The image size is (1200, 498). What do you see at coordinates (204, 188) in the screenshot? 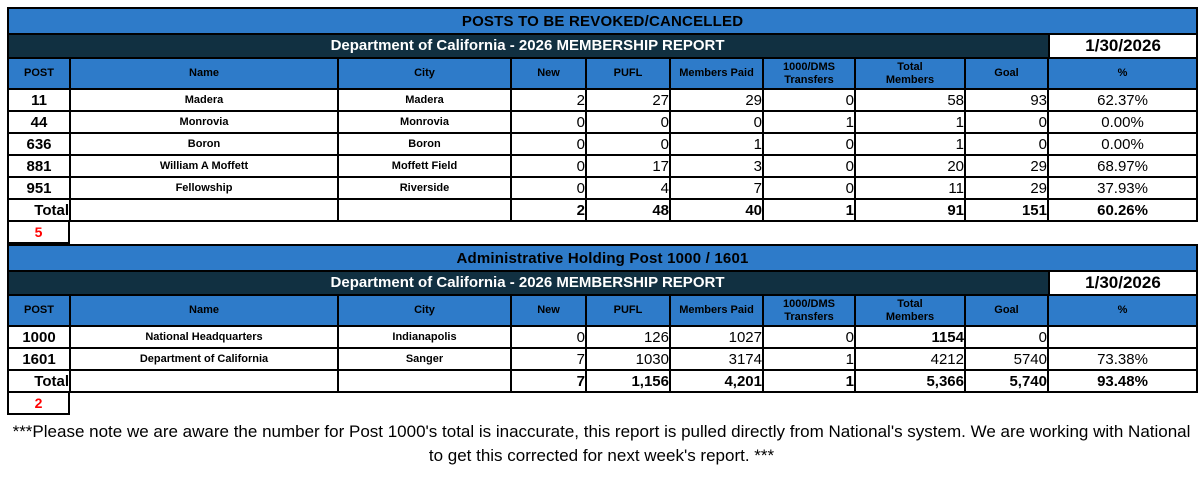
I see `name-cell: Fellowship` at bounding box center [204, 188].